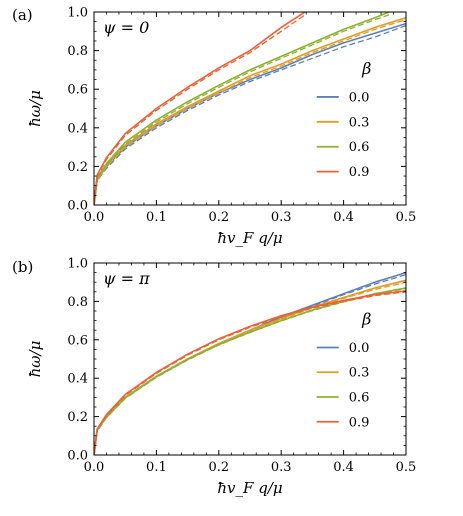  Describe the element at coordinates (22, 267) in the screenshot. I see `panel-label: (b)` at that location.